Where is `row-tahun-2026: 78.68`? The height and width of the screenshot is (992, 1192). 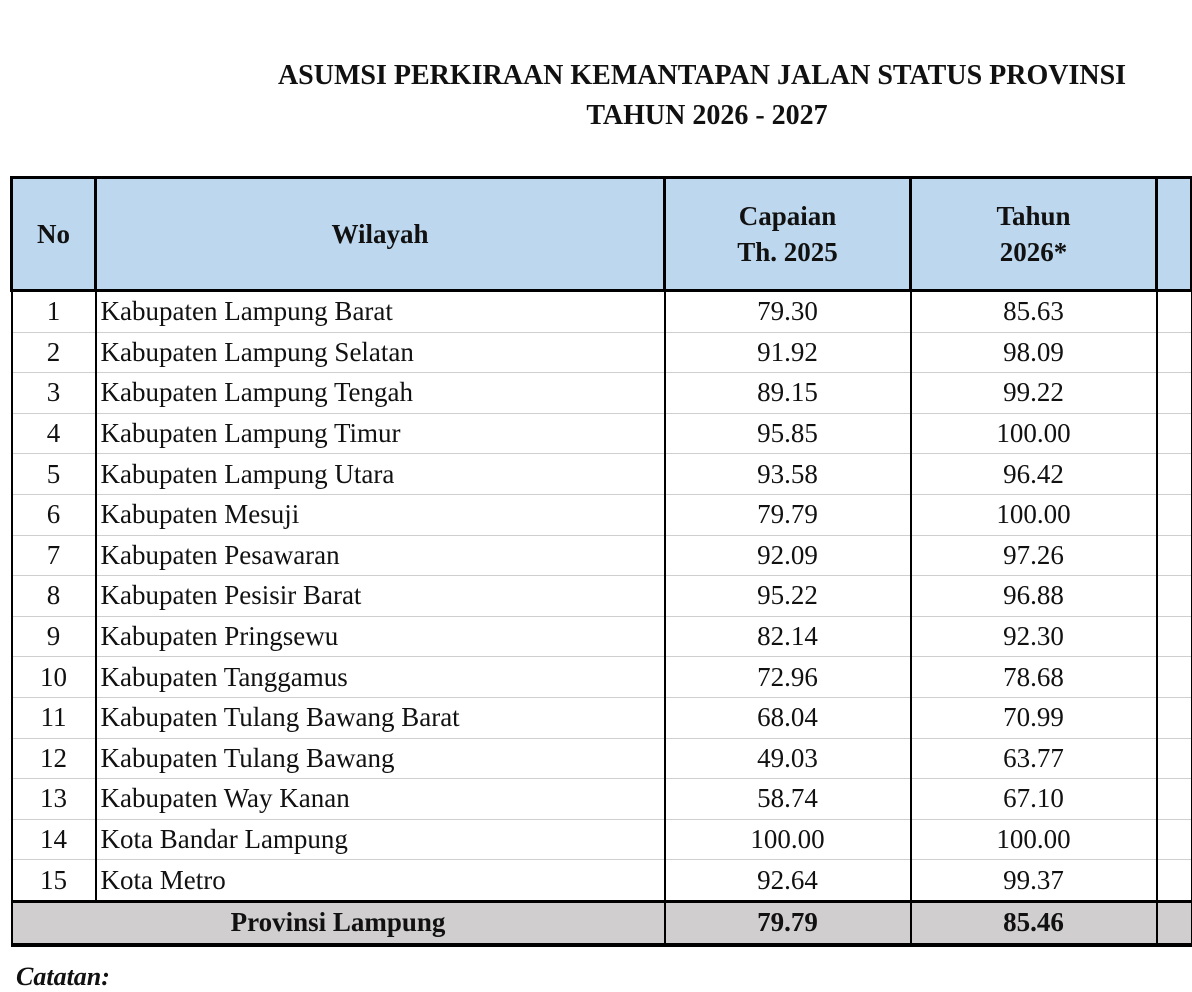
row-tahun-2026: 78.68 is located at coordinates (1033, 677).